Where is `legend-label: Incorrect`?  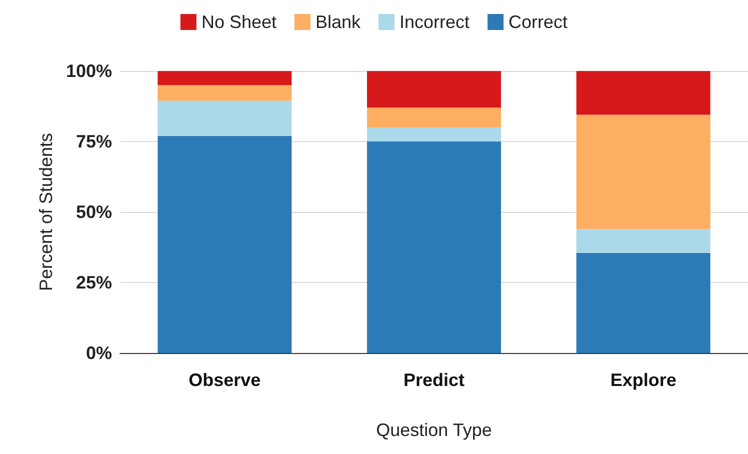
legend-label: Incorrect is located at coordinates (435, 22).